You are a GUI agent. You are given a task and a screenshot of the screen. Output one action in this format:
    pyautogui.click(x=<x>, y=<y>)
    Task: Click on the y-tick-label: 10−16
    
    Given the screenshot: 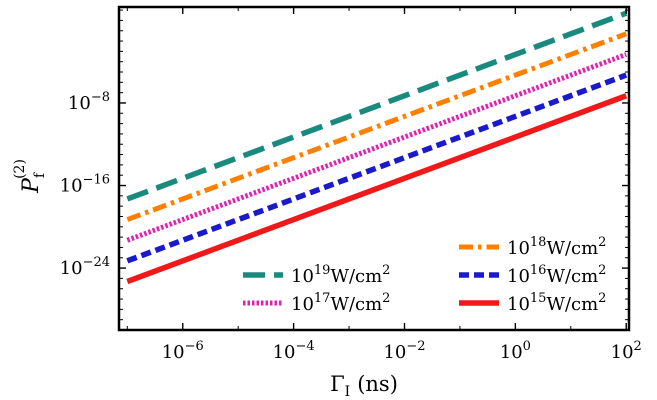 What is the action you would take?
    pyautogui.click(x=85, y=185)
    